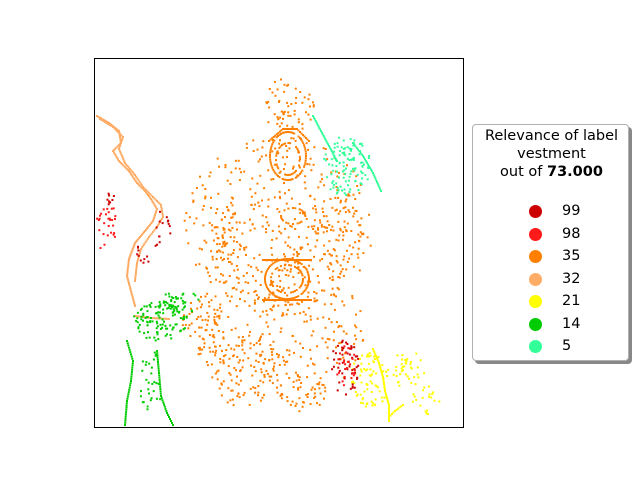  Describe the element at coordinates (551, 302) in the screenshot. I see `legend-entry: 21` at that location.